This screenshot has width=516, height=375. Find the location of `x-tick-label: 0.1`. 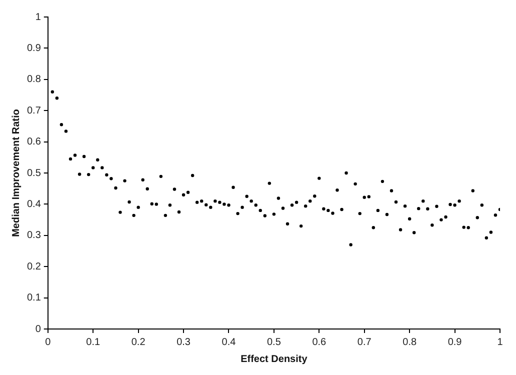

x-tick-label: 0.1 is located at coordinates (93, 342).